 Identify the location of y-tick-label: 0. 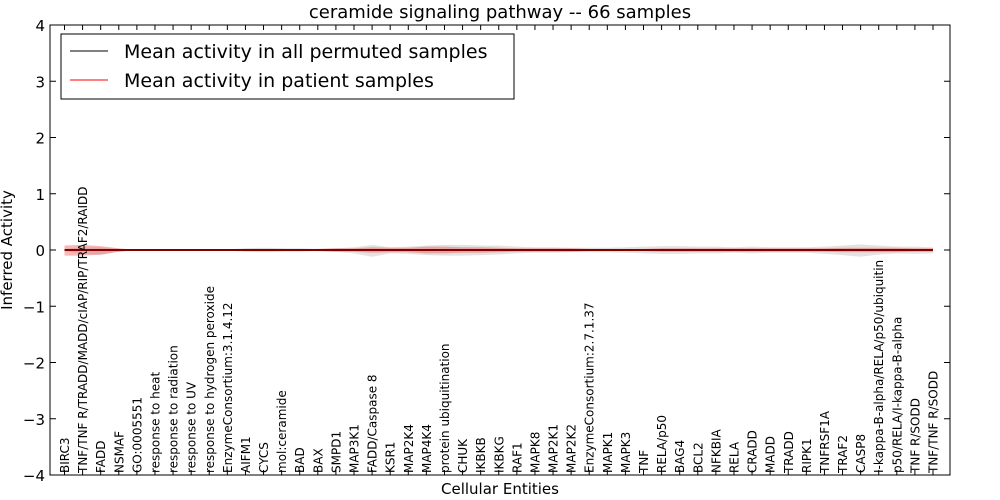
(40, 251).